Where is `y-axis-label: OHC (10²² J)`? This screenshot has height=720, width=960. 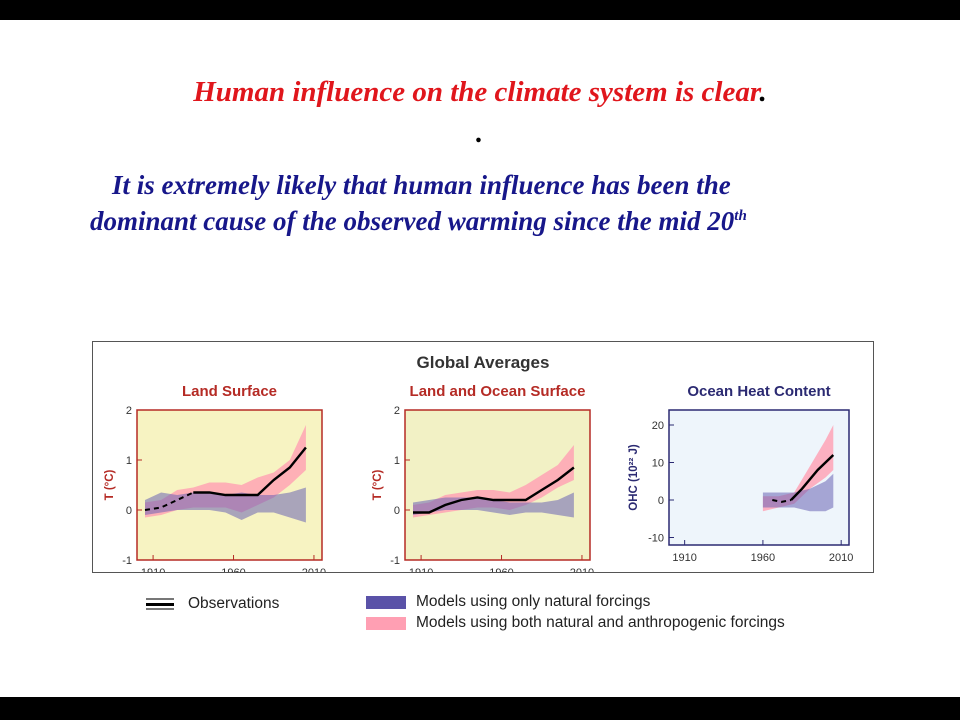
y-axis-label: OHC (10²² J) is located at coordinates (634, 477).